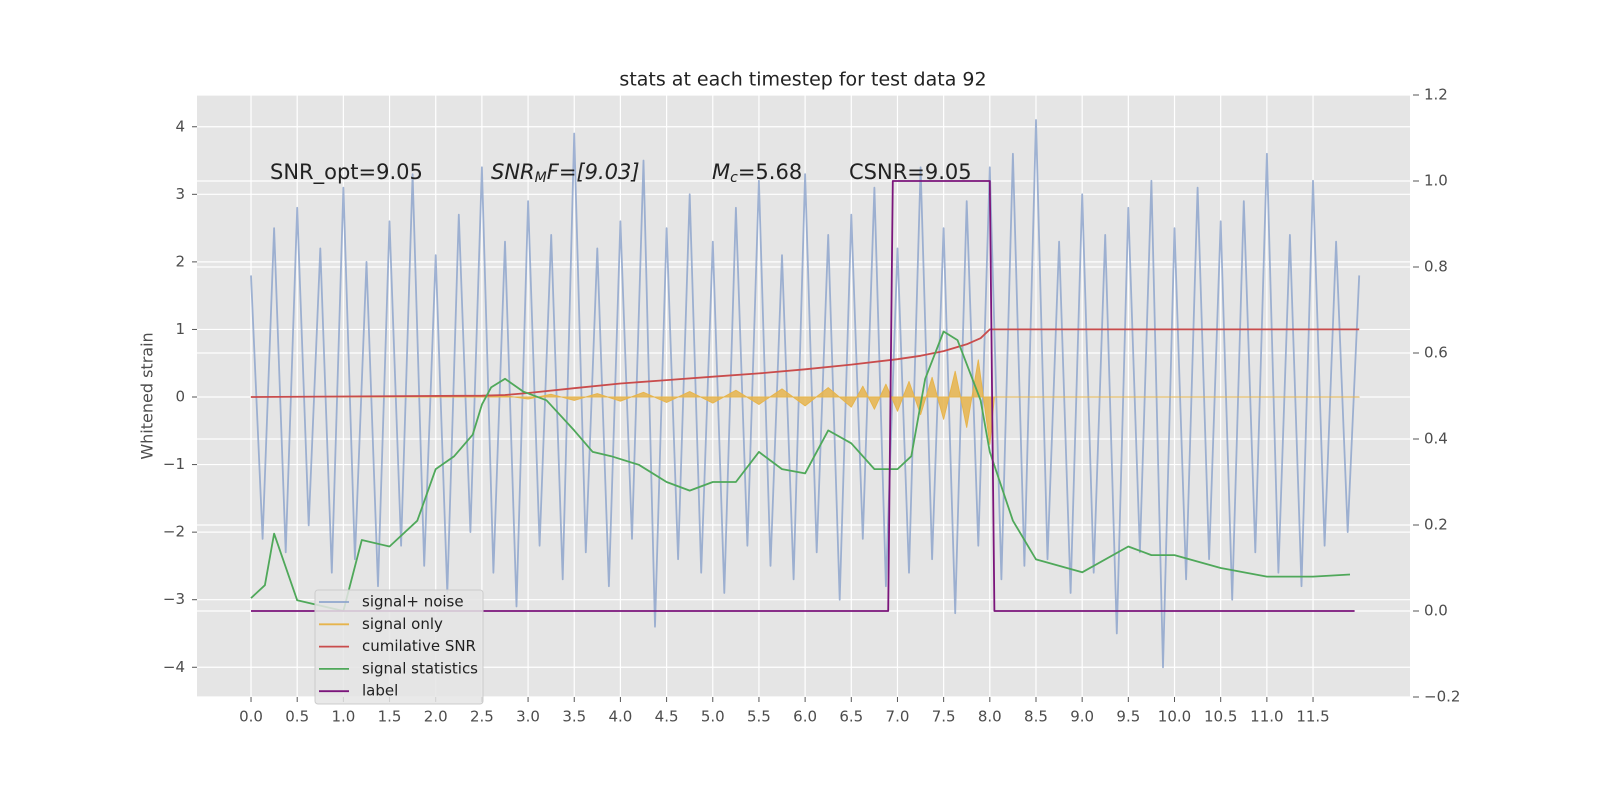 The width and height of the screenshot is (1600, 800). What do you see at coordinates (1436, 611) in the screenshot?
I see `y2-tick-label: 0.0` at bounding box center [1436, 611].